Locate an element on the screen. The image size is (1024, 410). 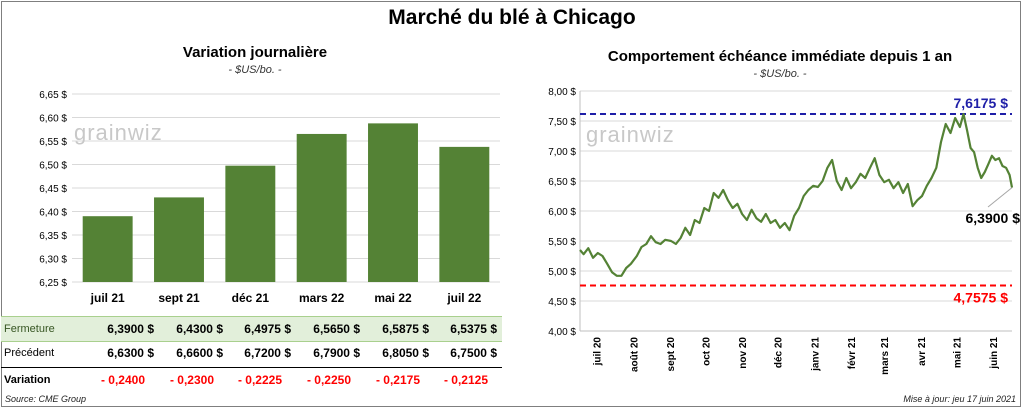
row-label-fermeture: Fermeture is located at coordinates (29, 329).